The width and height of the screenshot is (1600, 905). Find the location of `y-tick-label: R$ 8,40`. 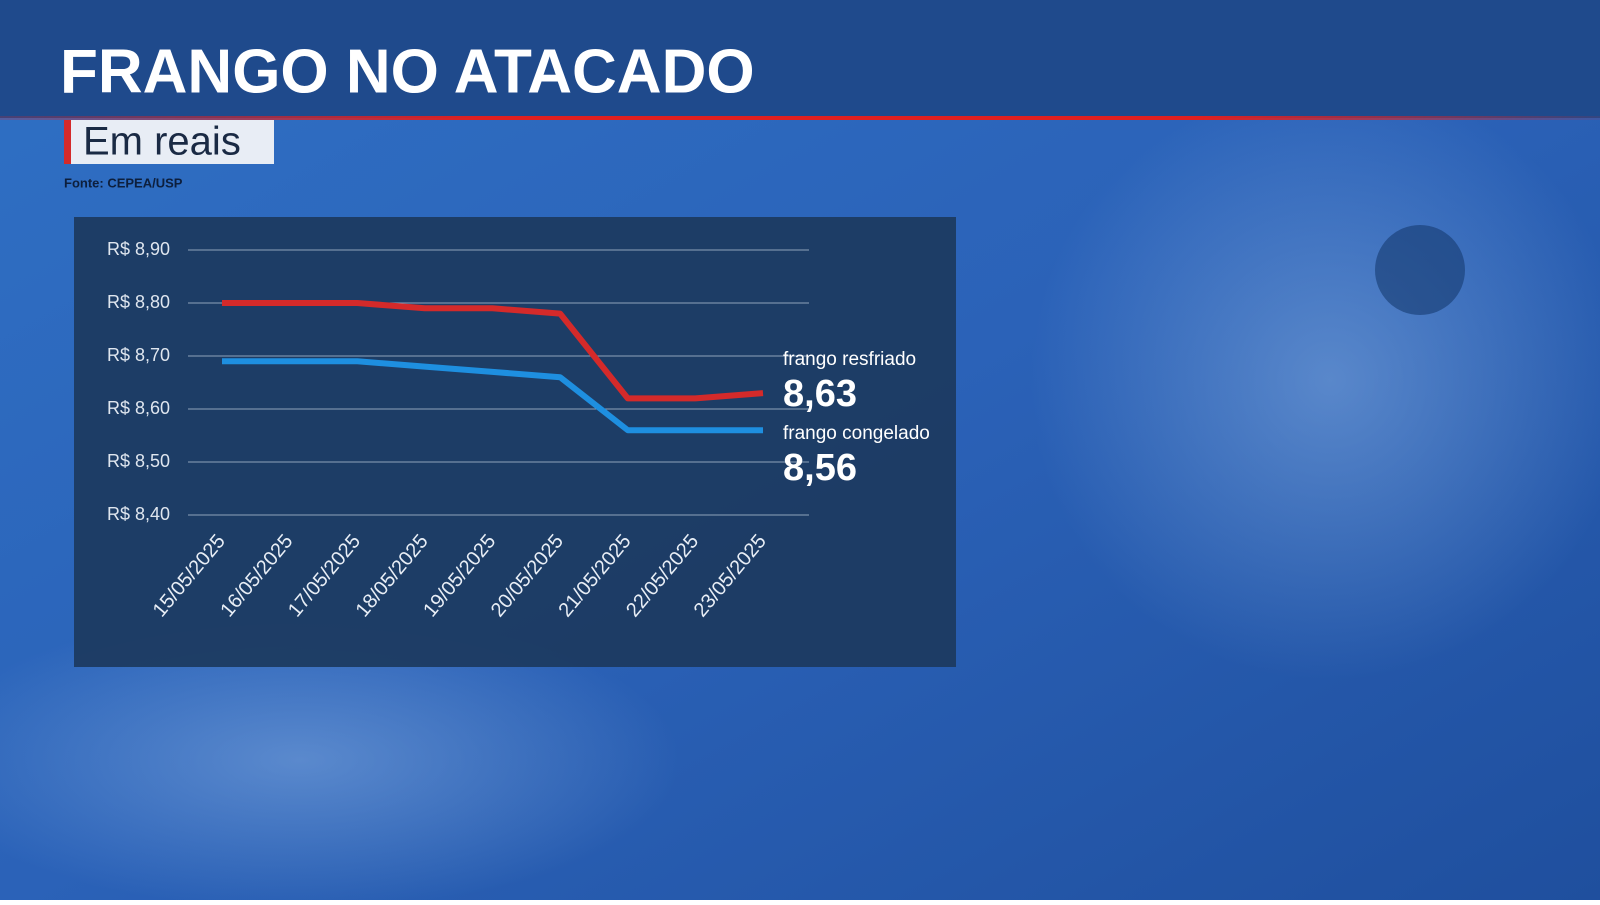

y-tick-label: R$ 8,40 is located at coordinates (138, 514).